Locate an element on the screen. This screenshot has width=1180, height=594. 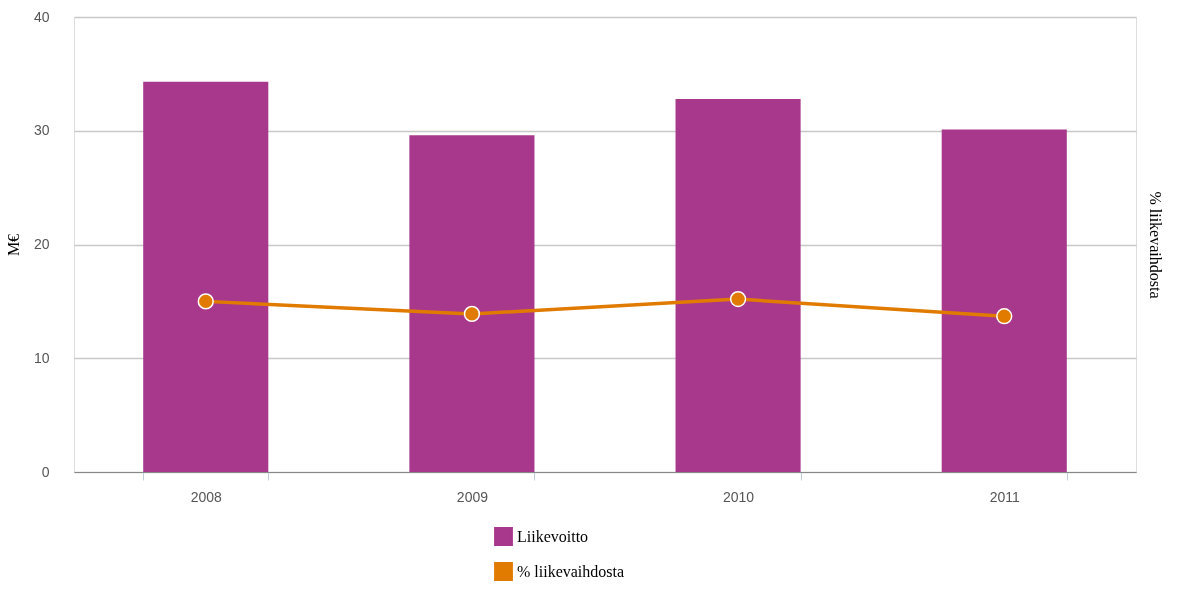
legend-label: Liikevoitto is located at coordinates (553, 536).